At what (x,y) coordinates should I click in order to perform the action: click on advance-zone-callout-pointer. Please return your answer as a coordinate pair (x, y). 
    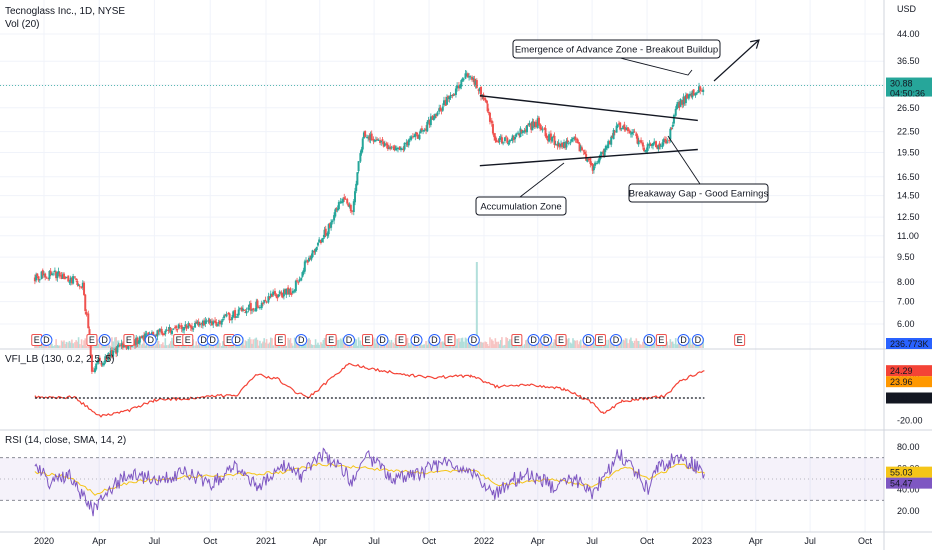
    Looking at the image, I should click on (656, 66).